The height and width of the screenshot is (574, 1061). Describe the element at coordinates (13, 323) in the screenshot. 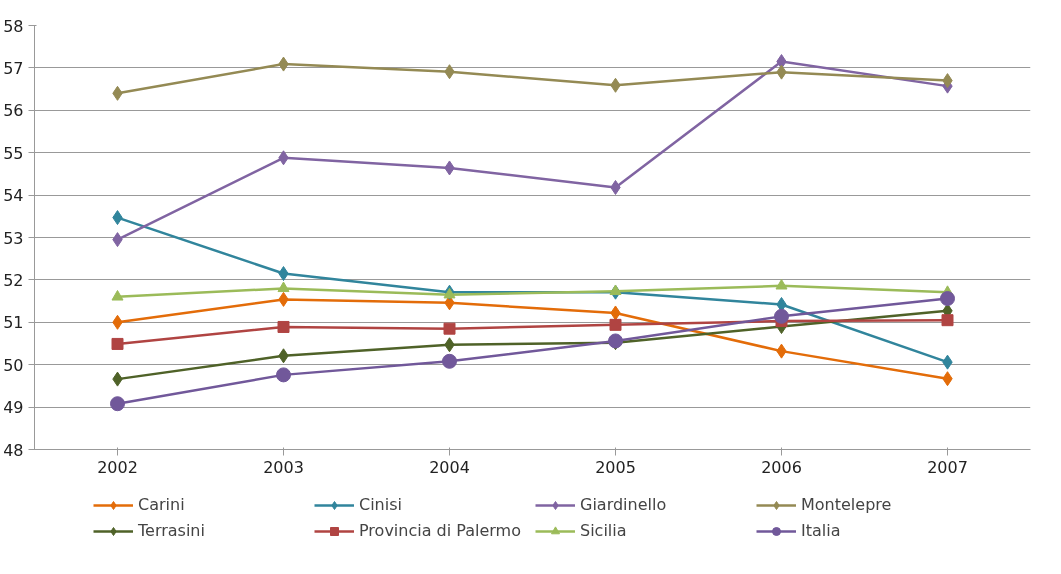

I see `y-tick-label: 51` at that location.